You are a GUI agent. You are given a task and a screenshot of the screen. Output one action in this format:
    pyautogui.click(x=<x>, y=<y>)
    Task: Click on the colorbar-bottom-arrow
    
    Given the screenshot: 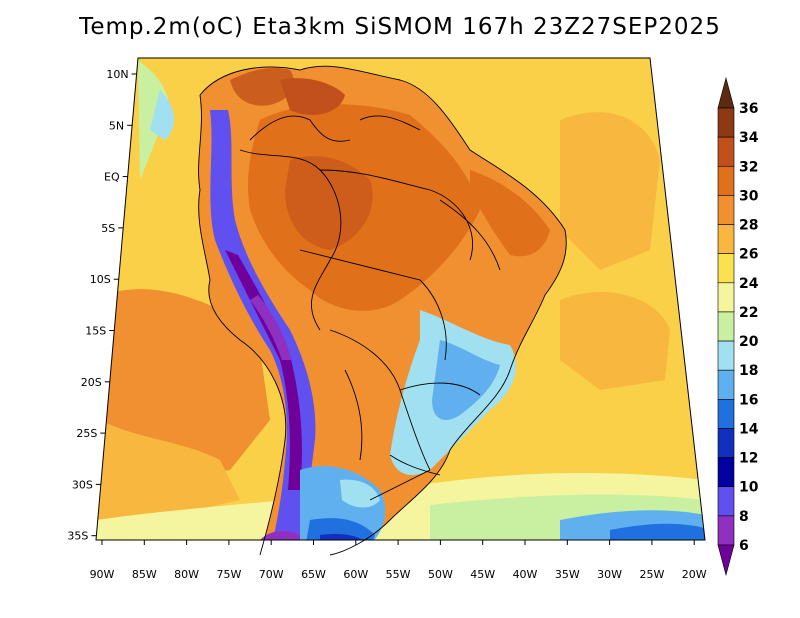 What is the action you would take?
    pyautogui.click(x=726, y=560)
    